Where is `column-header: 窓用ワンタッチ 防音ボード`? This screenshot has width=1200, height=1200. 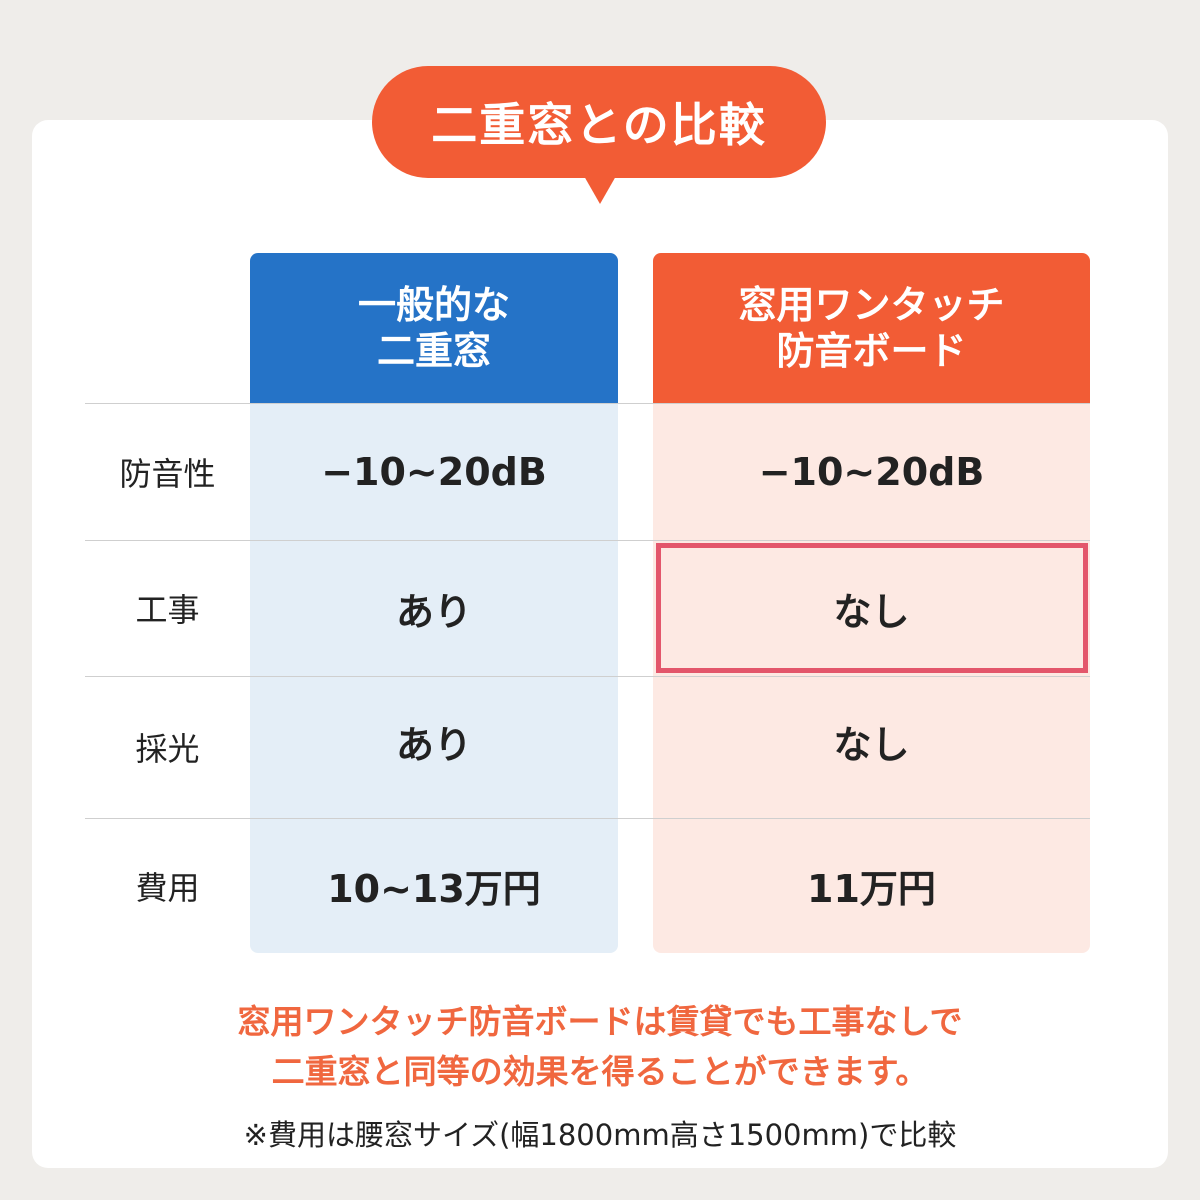
column-header: 窓用ワンタッチ 防音ボード is located at coordinates (871, 328).